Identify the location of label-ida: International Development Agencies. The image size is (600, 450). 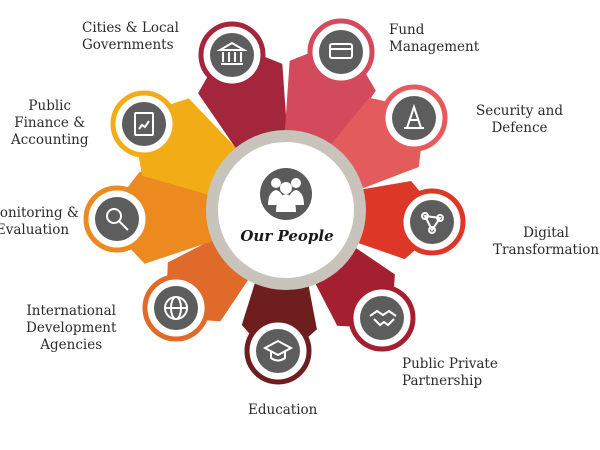
(71, 328).